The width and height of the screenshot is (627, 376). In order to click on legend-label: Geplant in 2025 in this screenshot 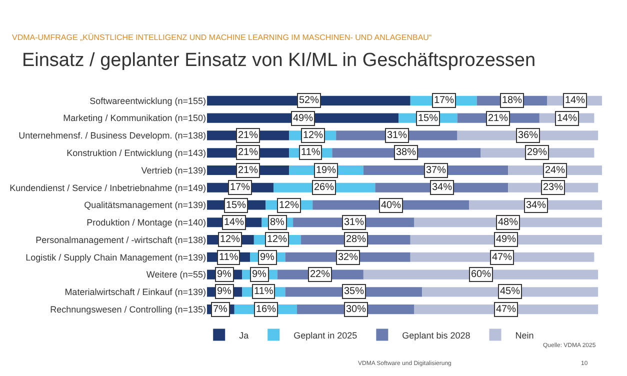, I will do `click(326, 335)`.